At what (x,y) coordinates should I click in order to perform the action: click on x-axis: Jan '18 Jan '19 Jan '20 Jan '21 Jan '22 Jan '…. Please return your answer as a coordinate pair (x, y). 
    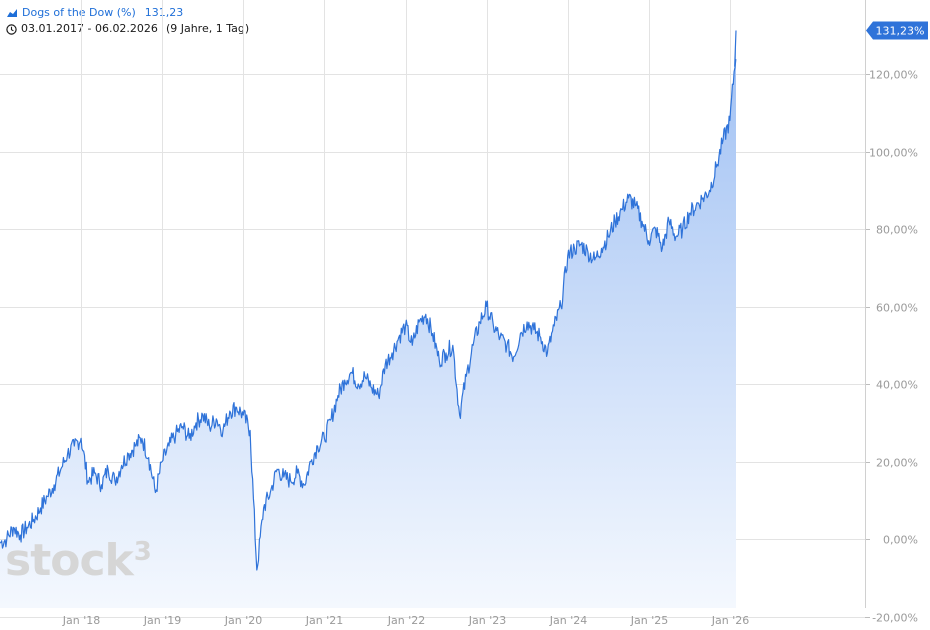
    Looking at the image, I should click on (405, 620).